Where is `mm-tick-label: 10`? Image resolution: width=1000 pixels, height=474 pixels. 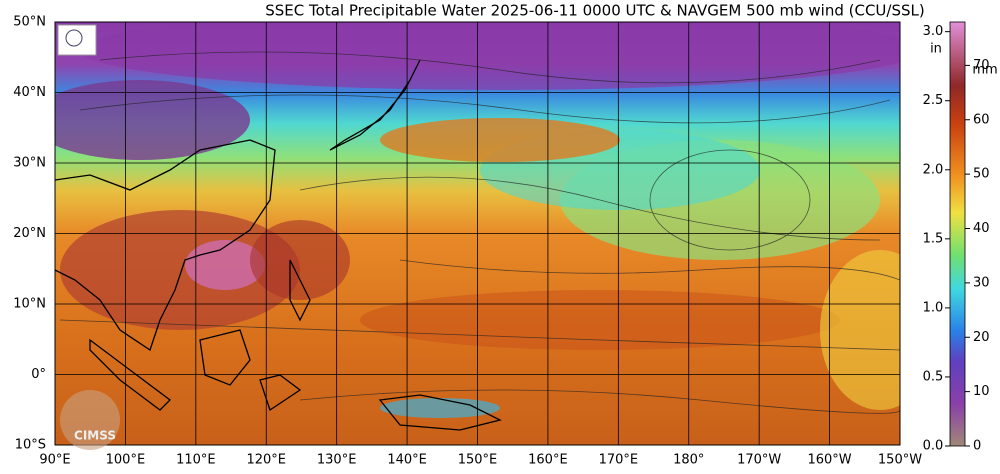 mm-tick-label: 10 is located at coordinates (981, 391).